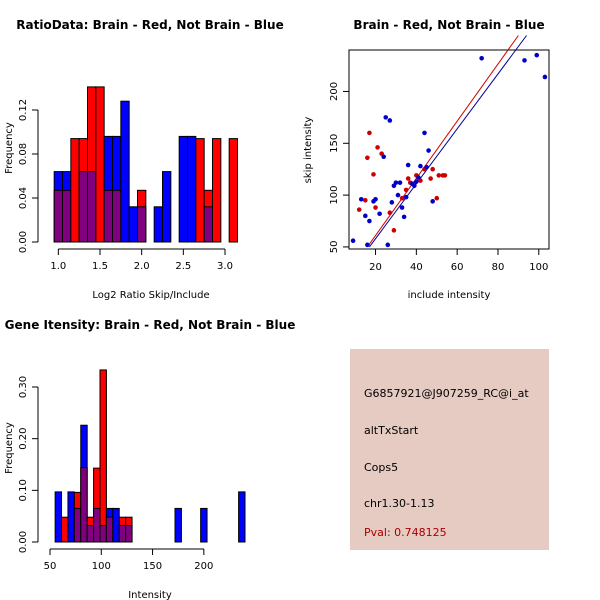 Image resolution: width=600 pixels, height=600 pixels. I want to click on ratio-ylabel: Frequency, so click(9, 148).